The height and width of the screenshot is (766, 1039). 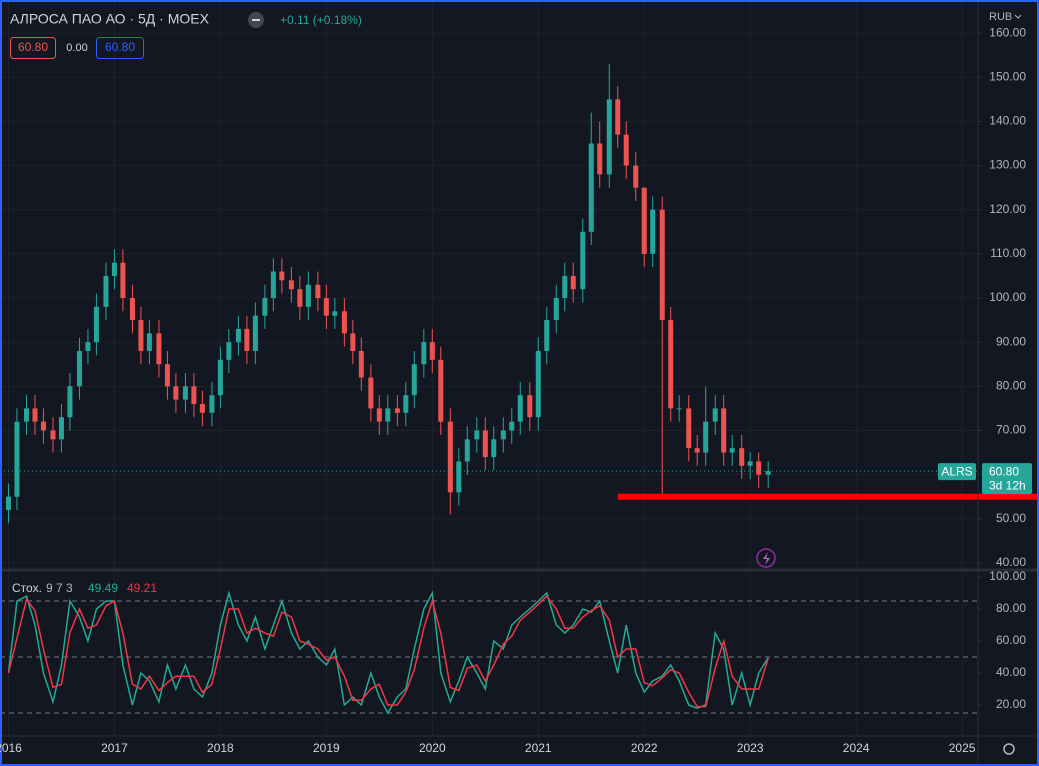 I want to click on currency-caret, so click(x=1018, y=16).